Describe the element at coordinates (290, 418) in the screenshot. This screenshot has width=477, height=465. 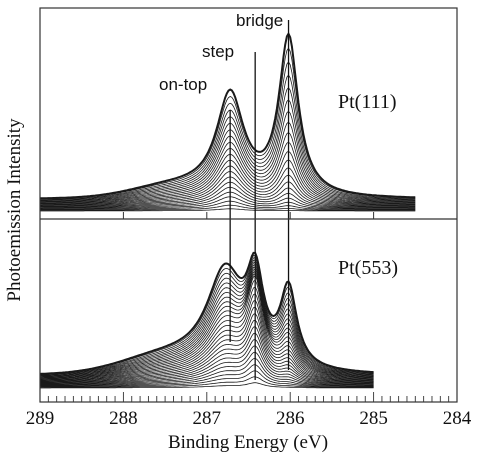
I see `x-tick-label: 286` at that location.